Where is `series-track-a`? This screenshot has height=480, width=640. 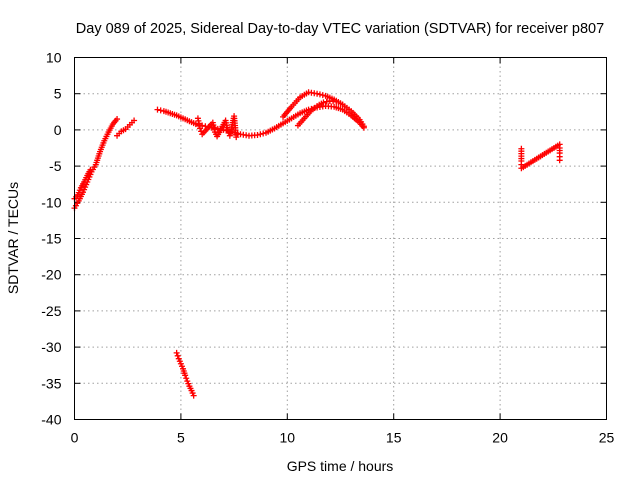
series-track-a is located at coordinates (96, 164).